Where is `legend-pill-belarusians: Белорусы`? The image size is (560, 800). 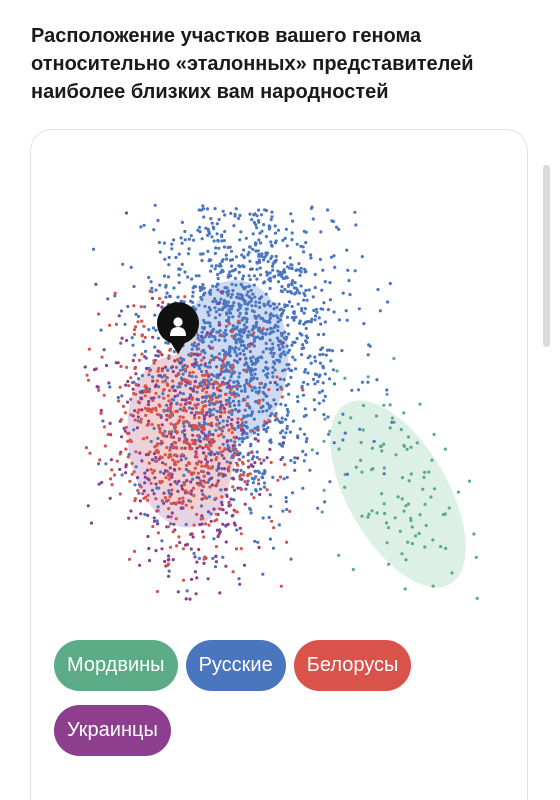 legend-pill-belarusians: Белорусы is located at coordinates (352, 665).